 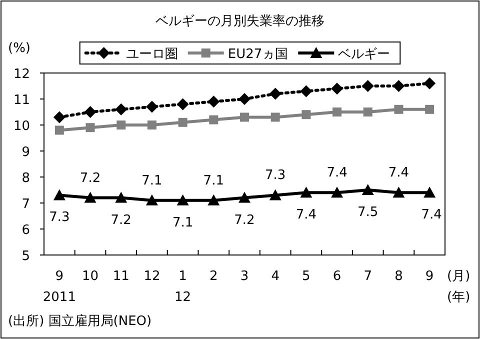 What do you see at coordinates (364, 54) in the screenshot?
I see `legend-label: ベルギー` at bounding box center [364, 54].